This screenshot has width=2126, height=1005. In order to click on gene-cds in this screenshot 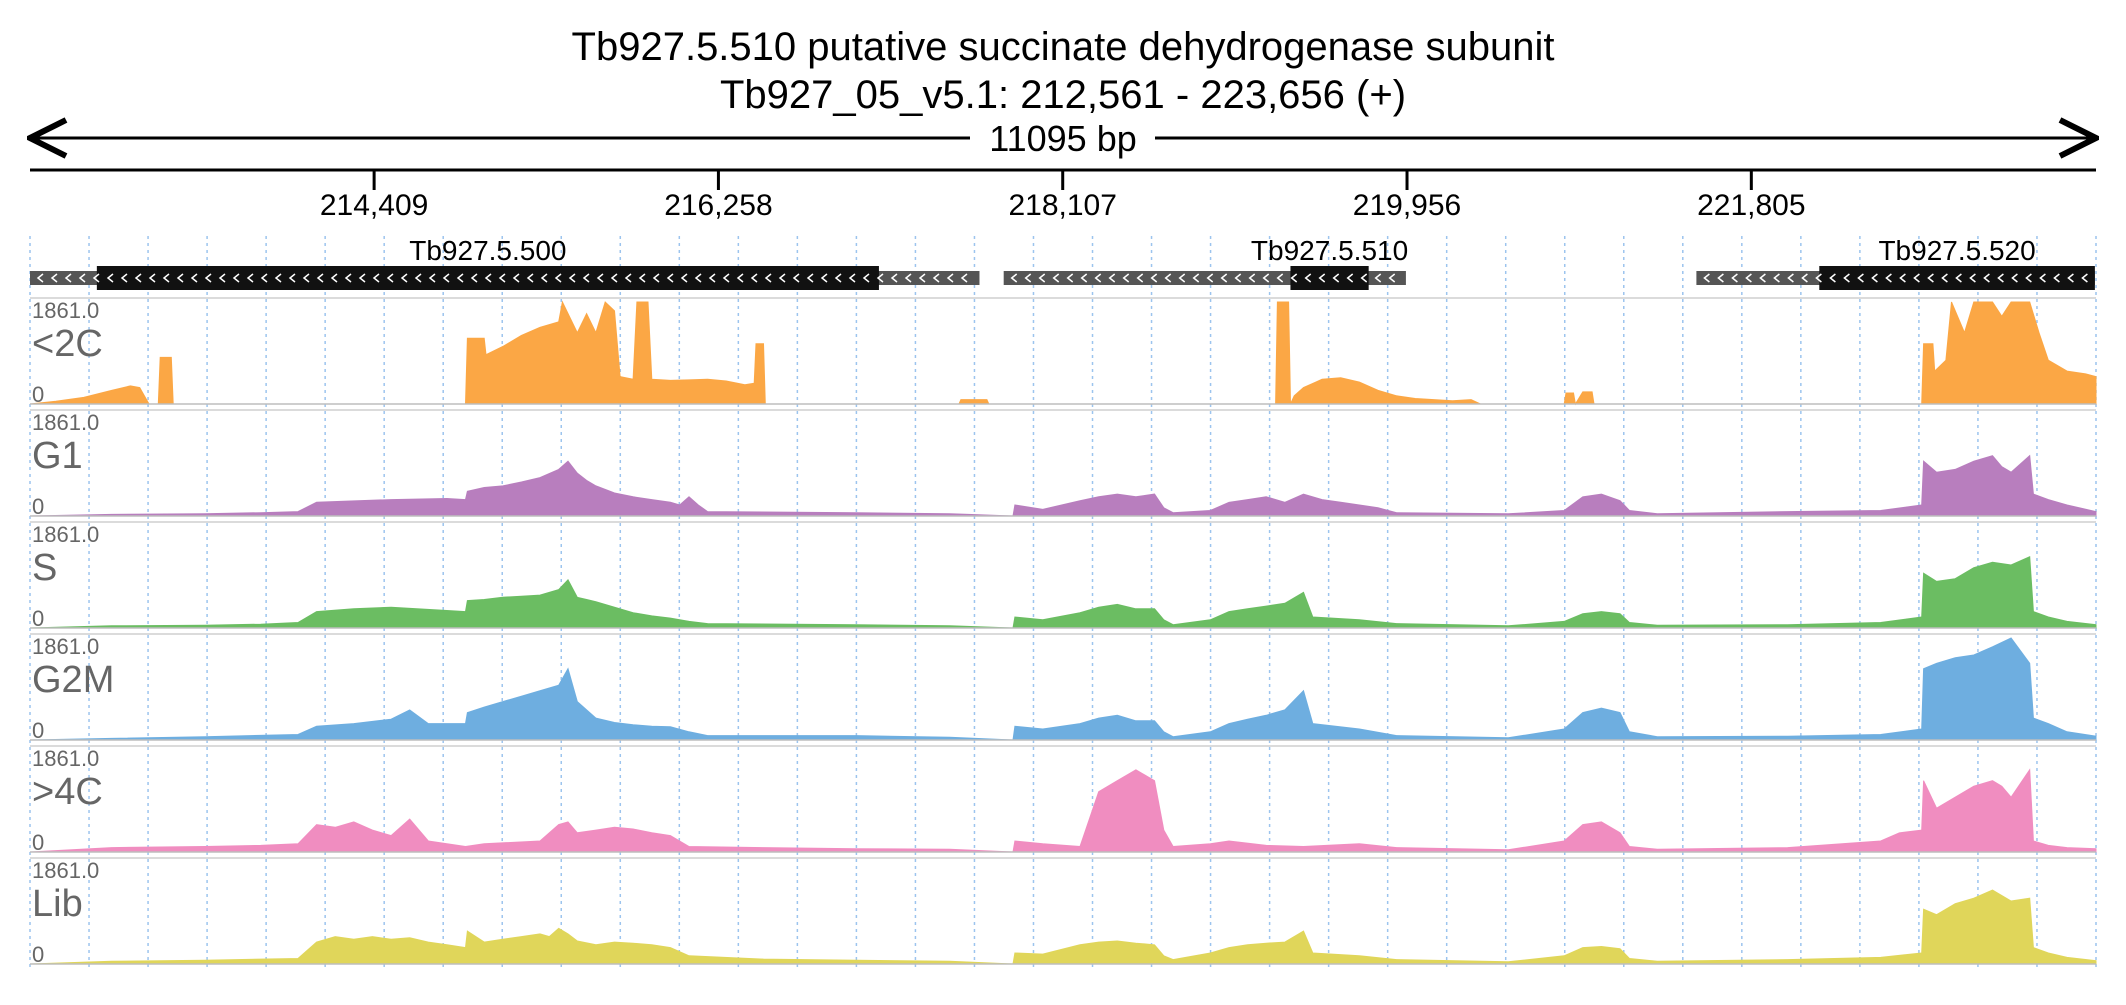, I will do `click(487, 278)`.